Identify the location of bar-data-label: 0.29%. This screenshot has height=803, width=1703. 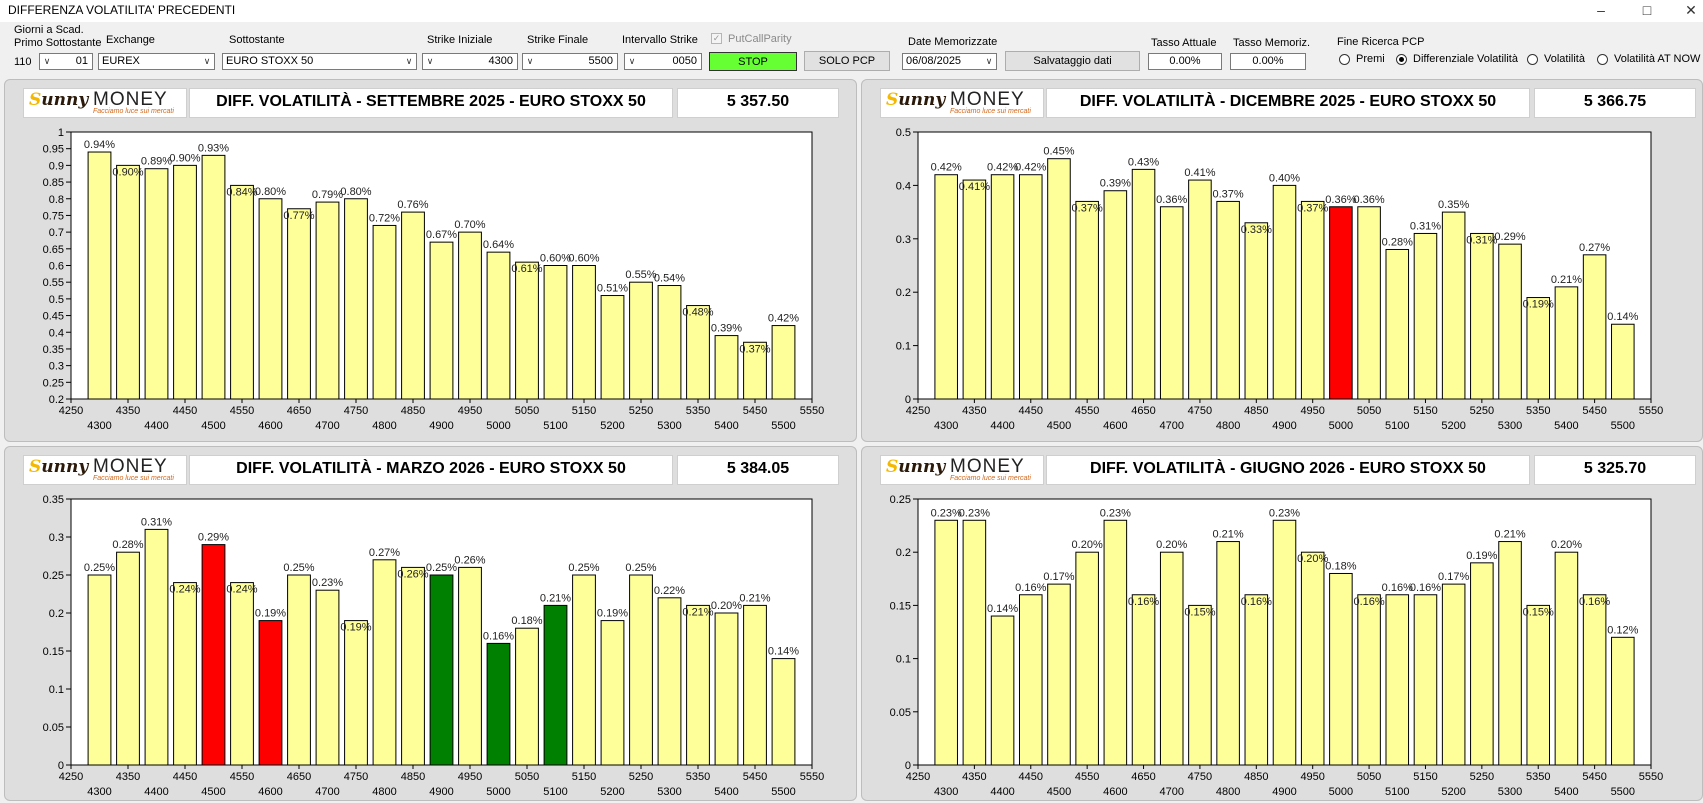
(1509, 237).